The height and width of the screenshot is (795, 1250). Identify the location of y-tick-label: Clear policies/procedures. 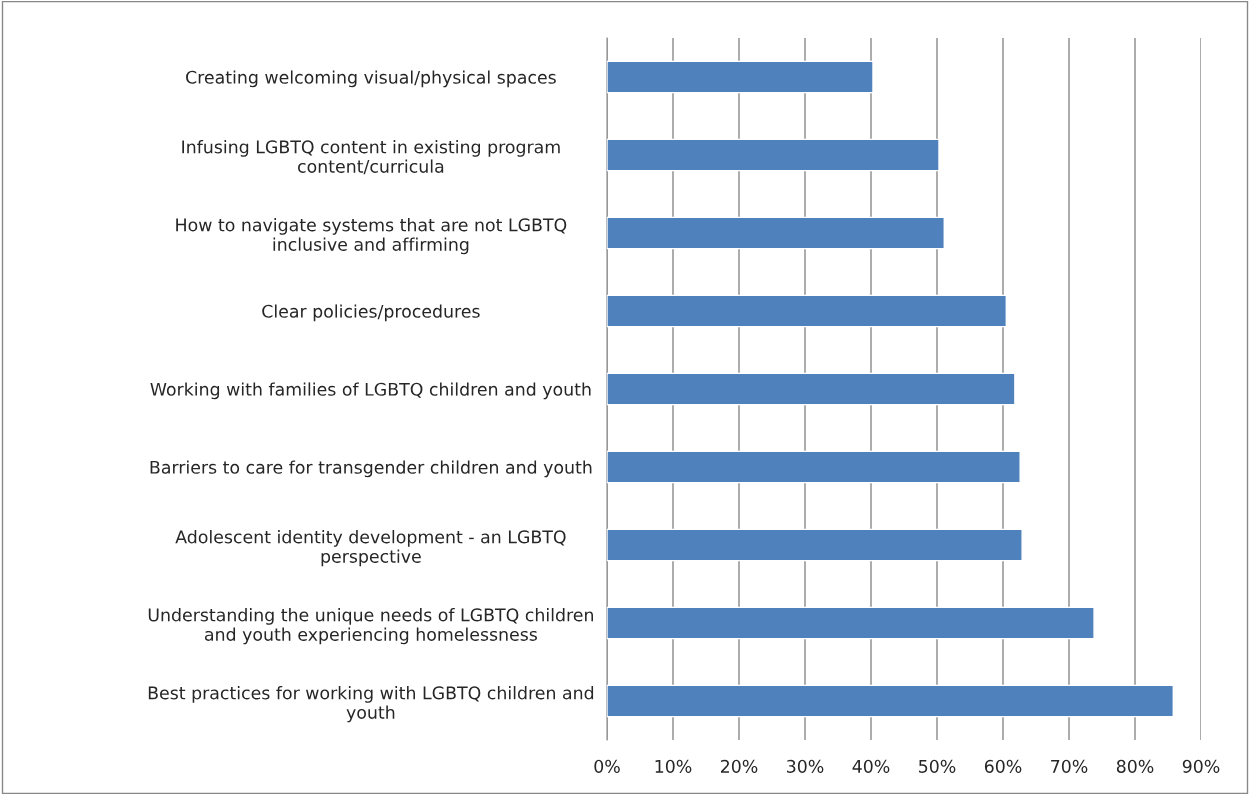
(371, 313).